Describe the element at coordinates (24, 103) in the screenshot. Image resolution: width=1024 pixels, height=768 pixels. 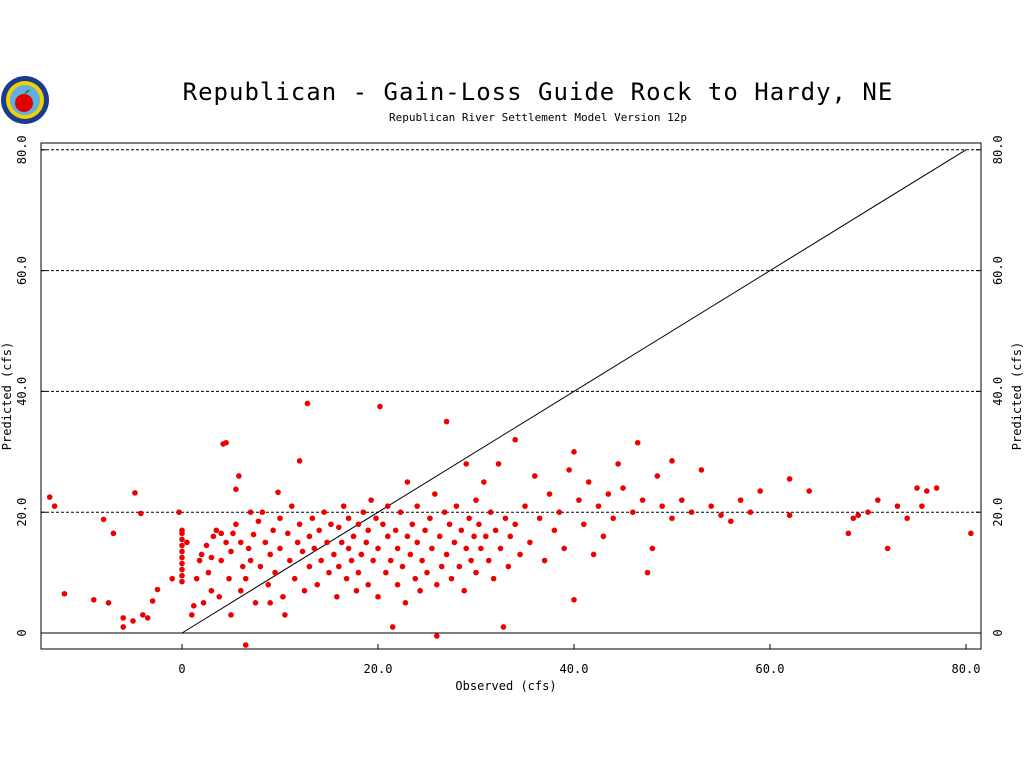
I see `apple-icon` at that location.